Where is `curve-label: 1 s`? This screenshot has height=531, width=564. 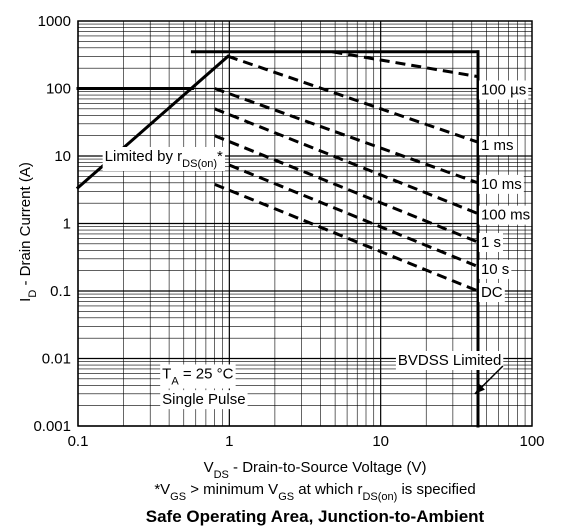
curve-label: 1 s is located at coordinates (491, 242).